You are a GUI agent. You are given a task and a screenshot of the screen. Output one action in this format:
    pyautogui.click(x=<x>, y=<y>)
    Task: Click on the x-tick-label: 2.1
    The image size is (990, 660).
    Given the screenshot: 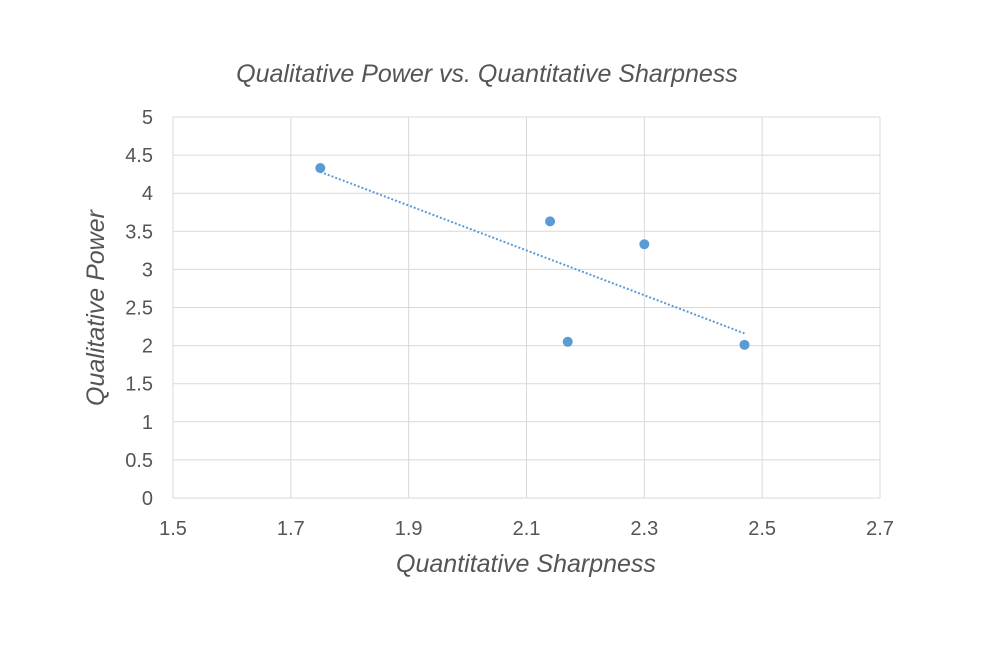 What is the action you would take?
    pyautogui.click(x=527, y=529)
    